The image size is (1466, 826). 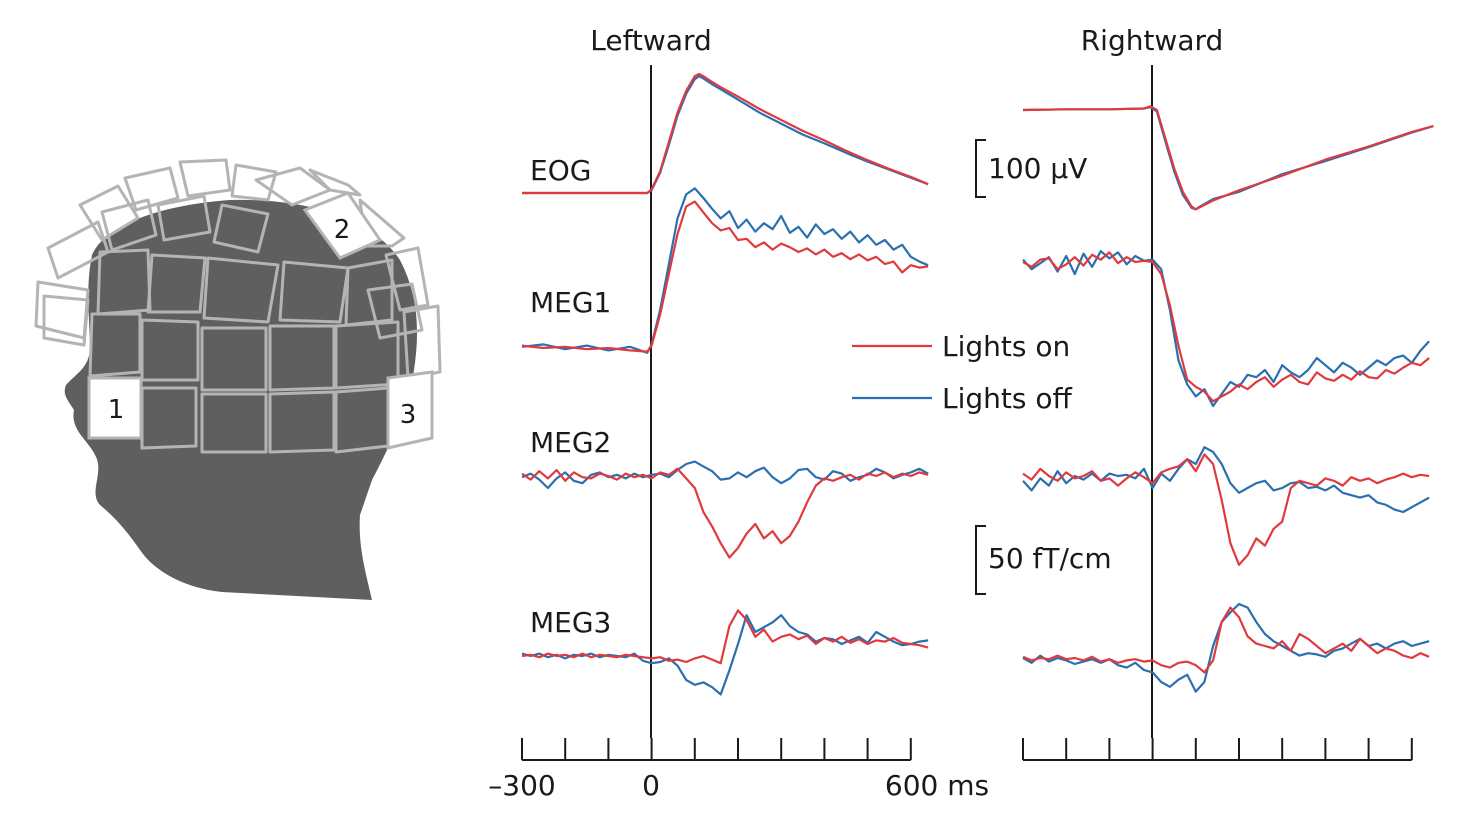 What do you see at coordinates (725, 637) in the screenshot?
I see `leftward-meg3-lights-on-trace` at bounding box center [725, 637].